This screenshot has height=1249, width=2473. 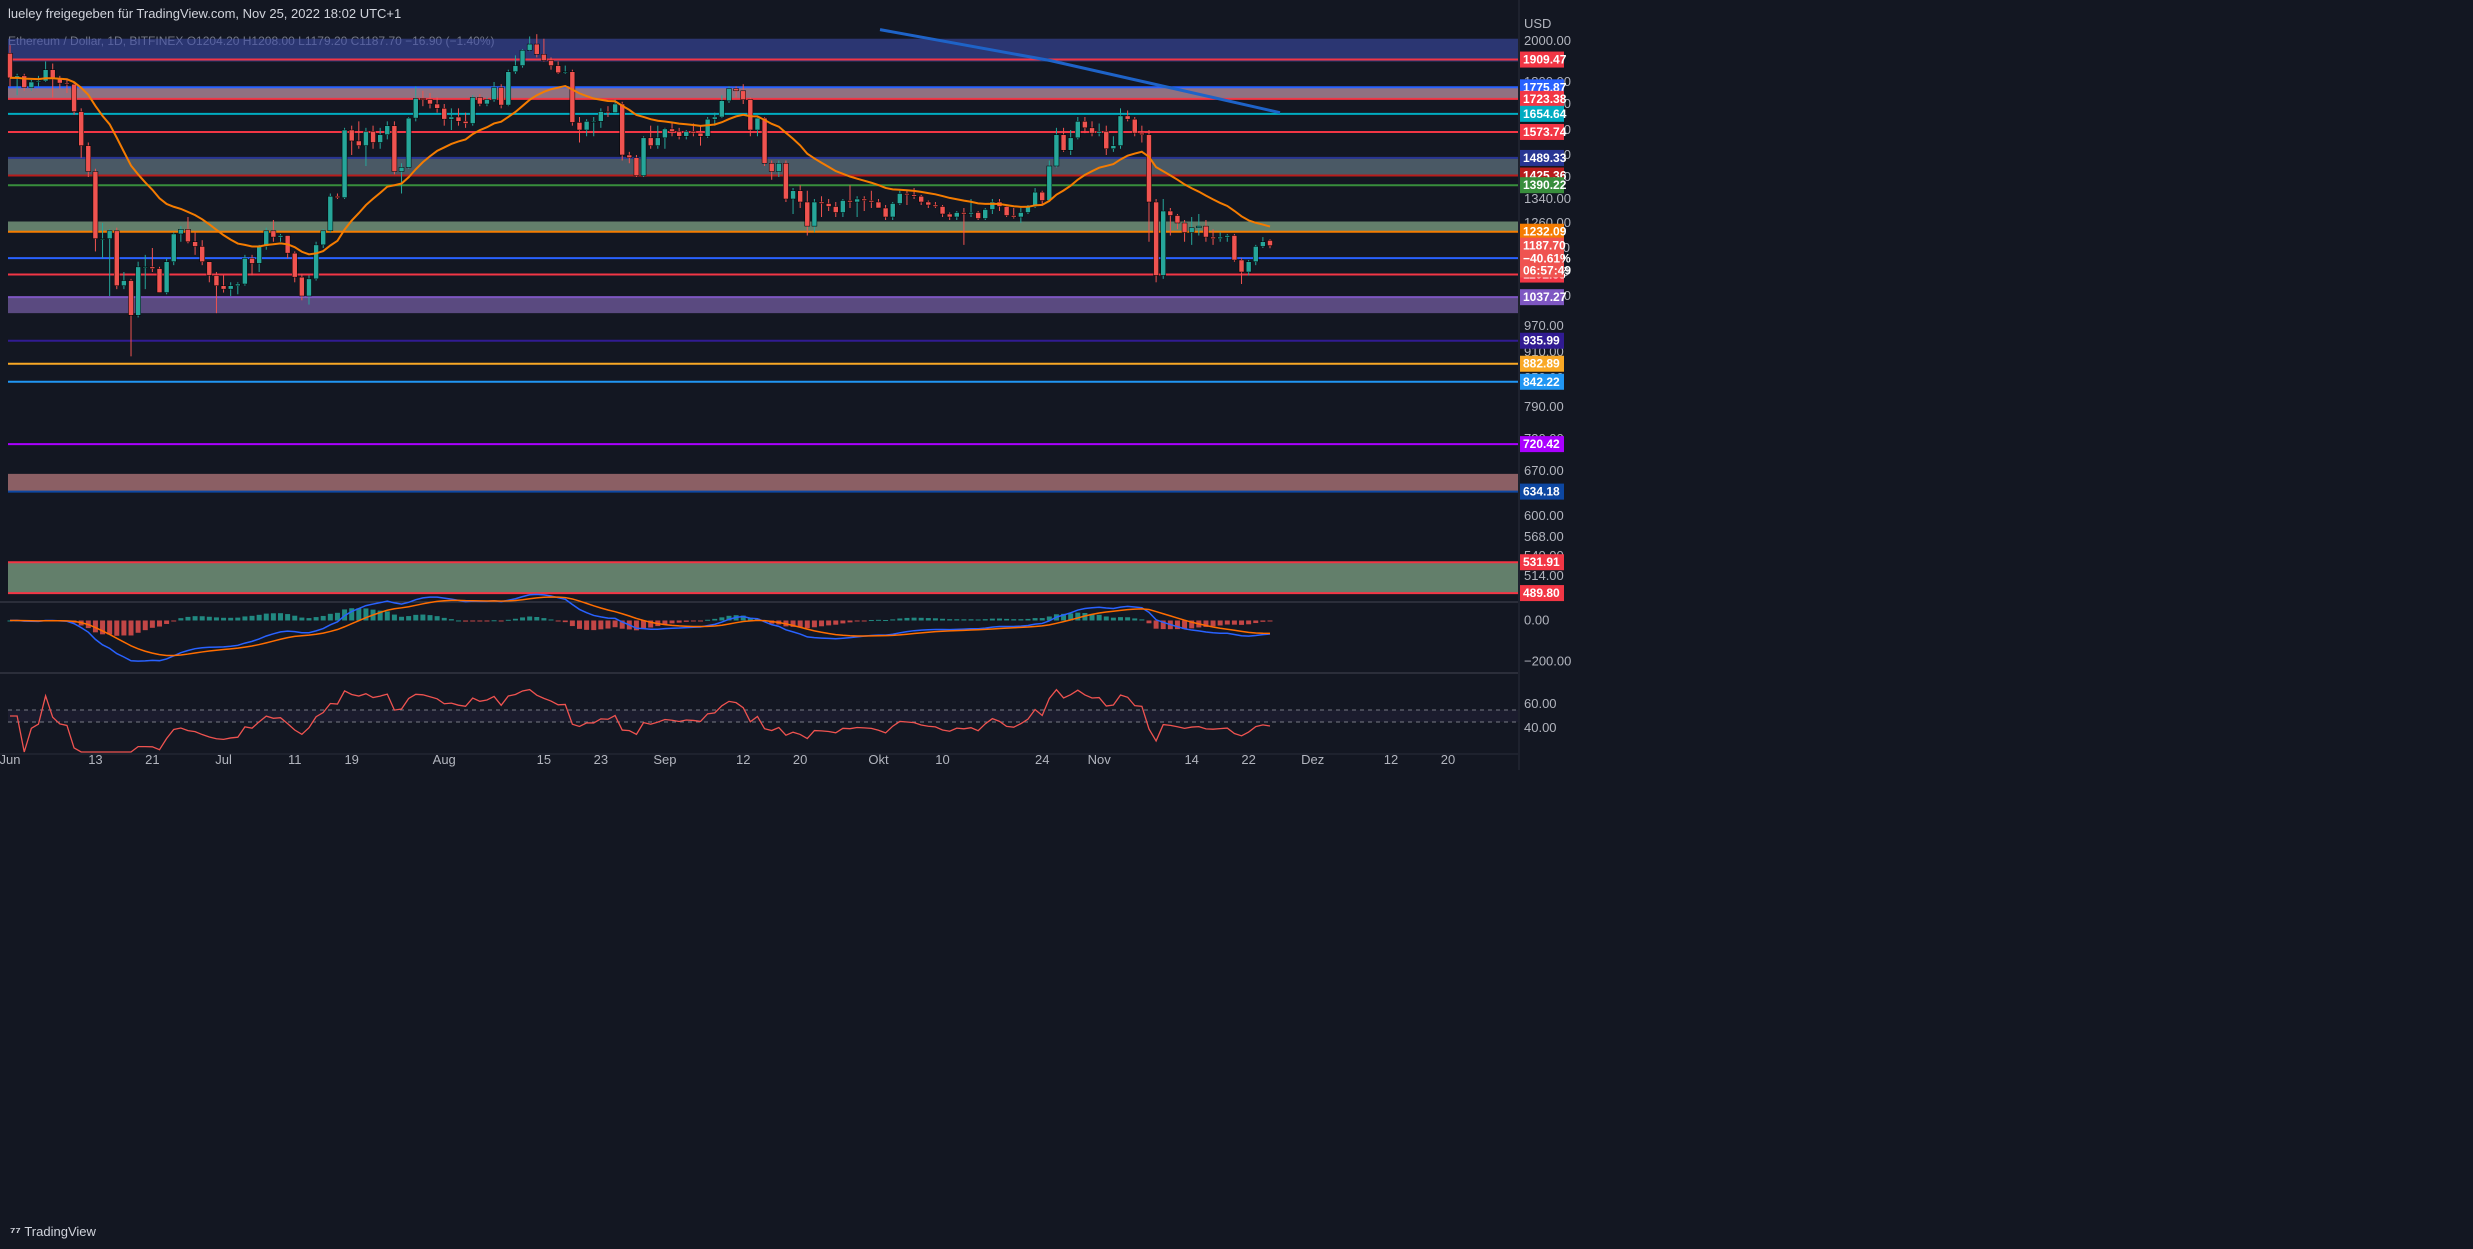 I want to click on x-tick-label: Sep, so click(x=664, y=759).